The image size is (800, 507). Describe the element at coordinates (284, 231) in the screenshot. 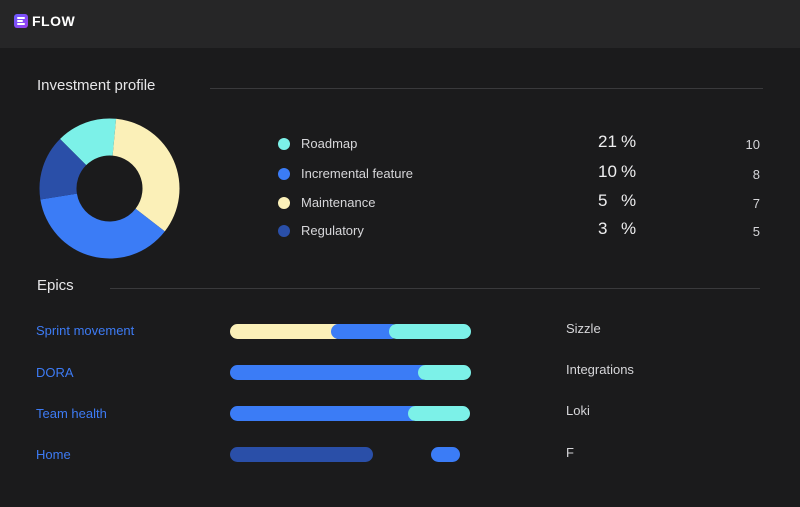

I see `legend-dot-regulatory` at that location.